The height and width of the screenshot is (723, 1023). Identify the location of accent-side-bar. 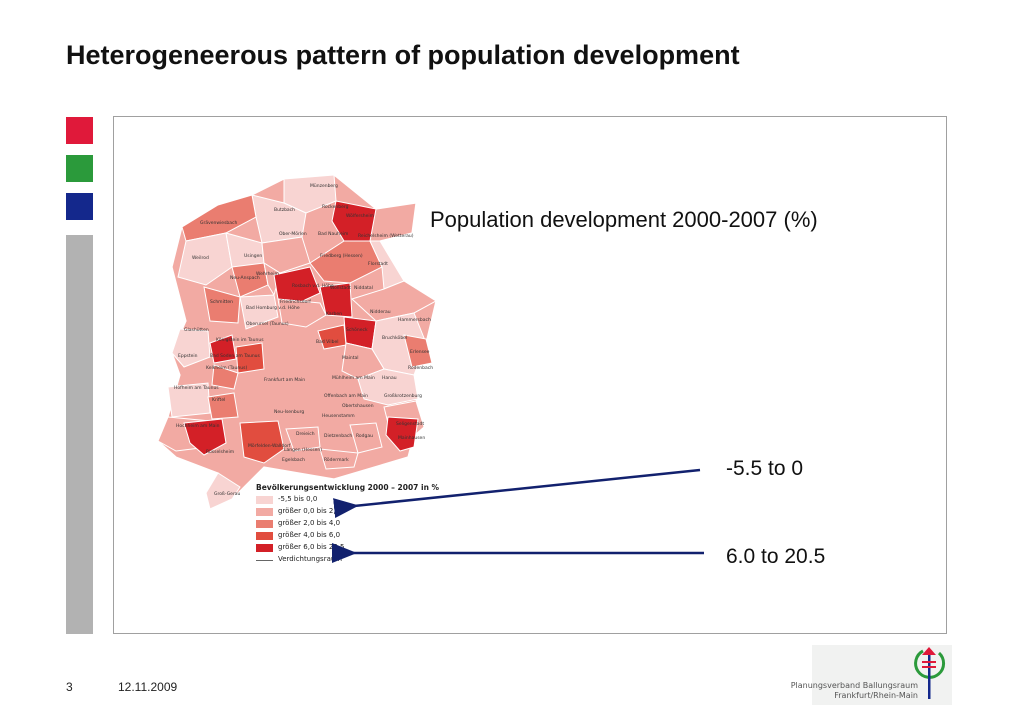
(79, 434).